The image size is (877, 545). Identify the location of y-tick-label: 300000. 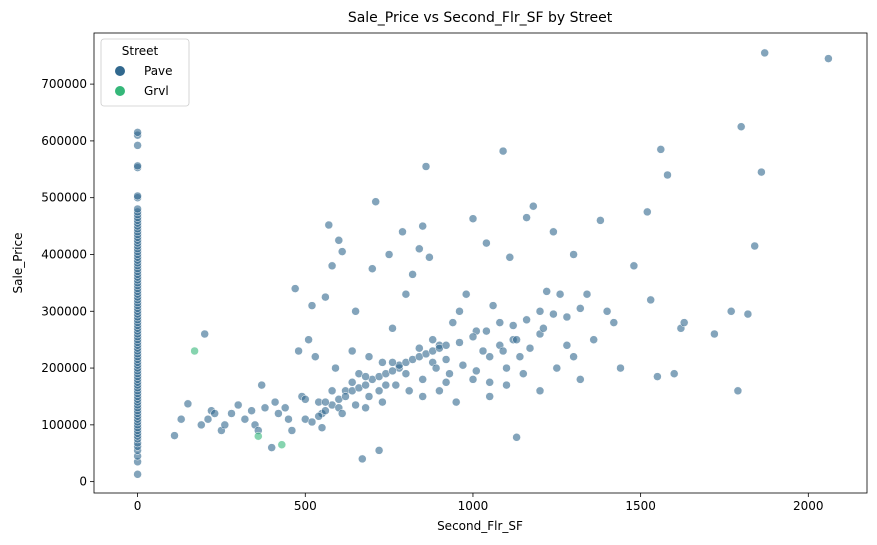
(64, 311).